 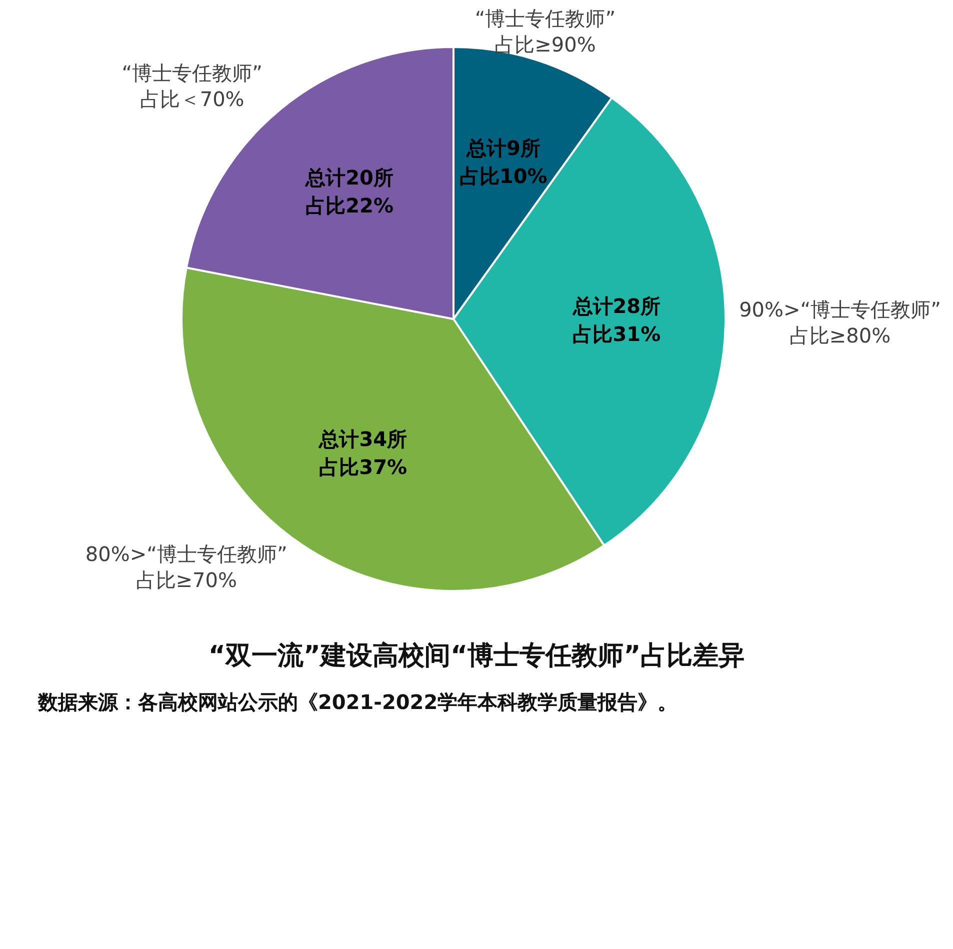 I want to click on slice-label: “博士专任教师” 占比＜70%, so click(x=192, y=85).